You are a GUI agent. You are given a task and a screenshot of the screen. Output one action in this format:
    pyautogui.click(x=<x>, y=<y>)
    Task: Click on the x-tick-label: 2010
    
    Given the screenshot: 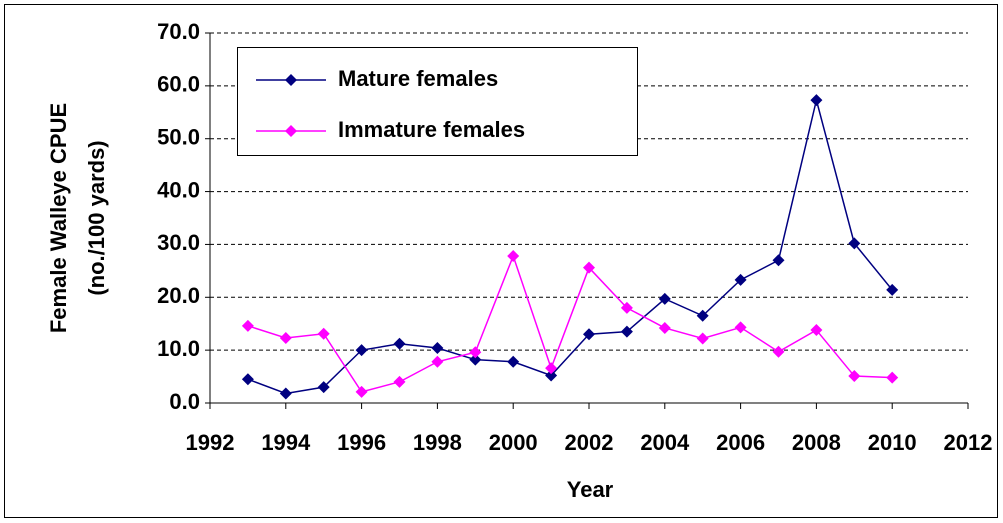 What is the action you would take?
    pyautogui.click(x=892, y=442)
    